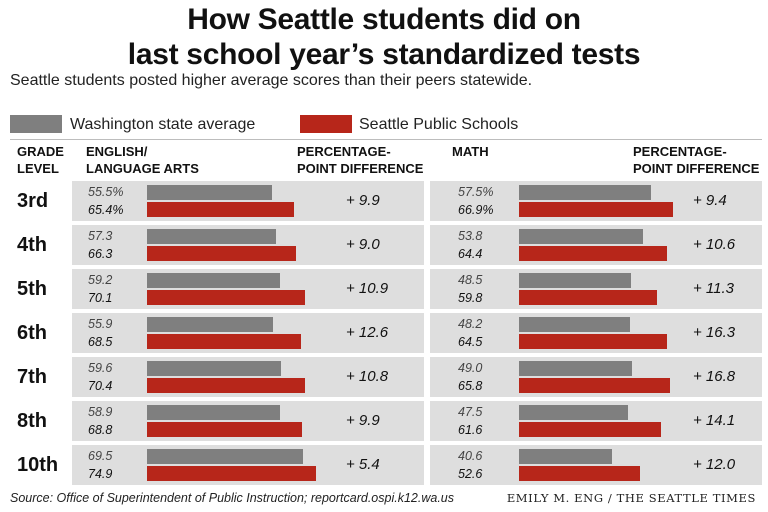 Image resolution: width=768 pixels, height=512 pixels. Describe the element at coordinates (470, 368) in the screenshot. I see `math-value-state: 49.0` at that location.